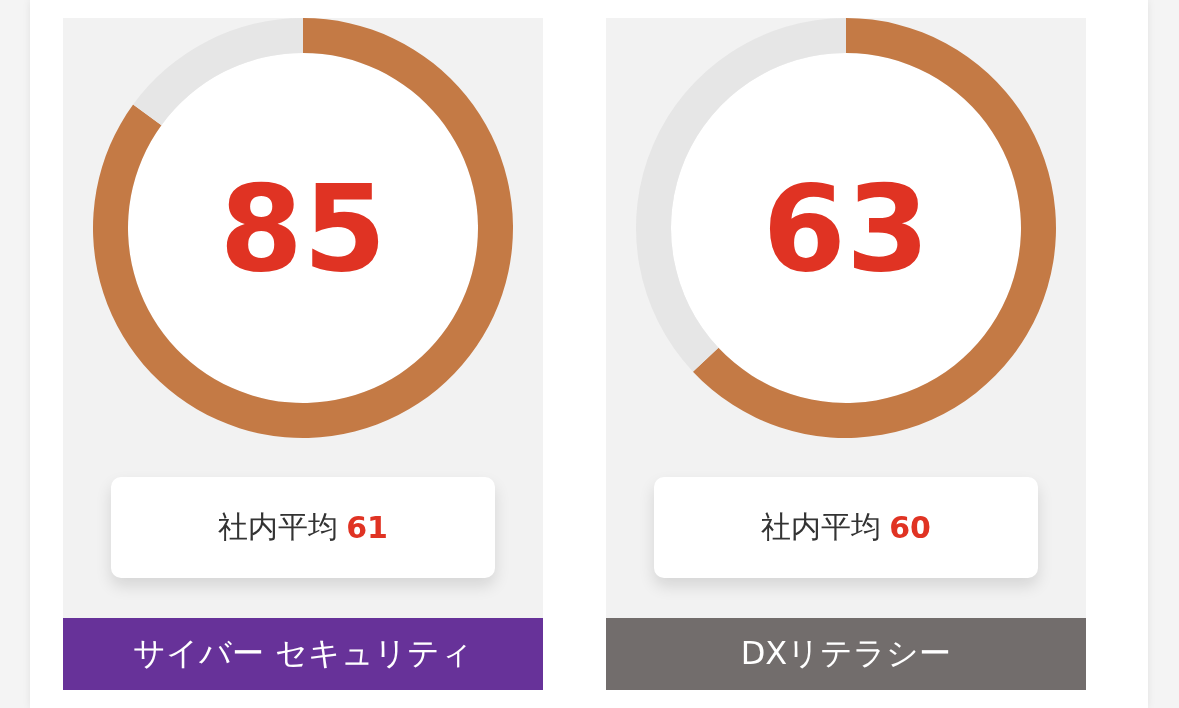  I want to click on text: 85, so click(303, 228).